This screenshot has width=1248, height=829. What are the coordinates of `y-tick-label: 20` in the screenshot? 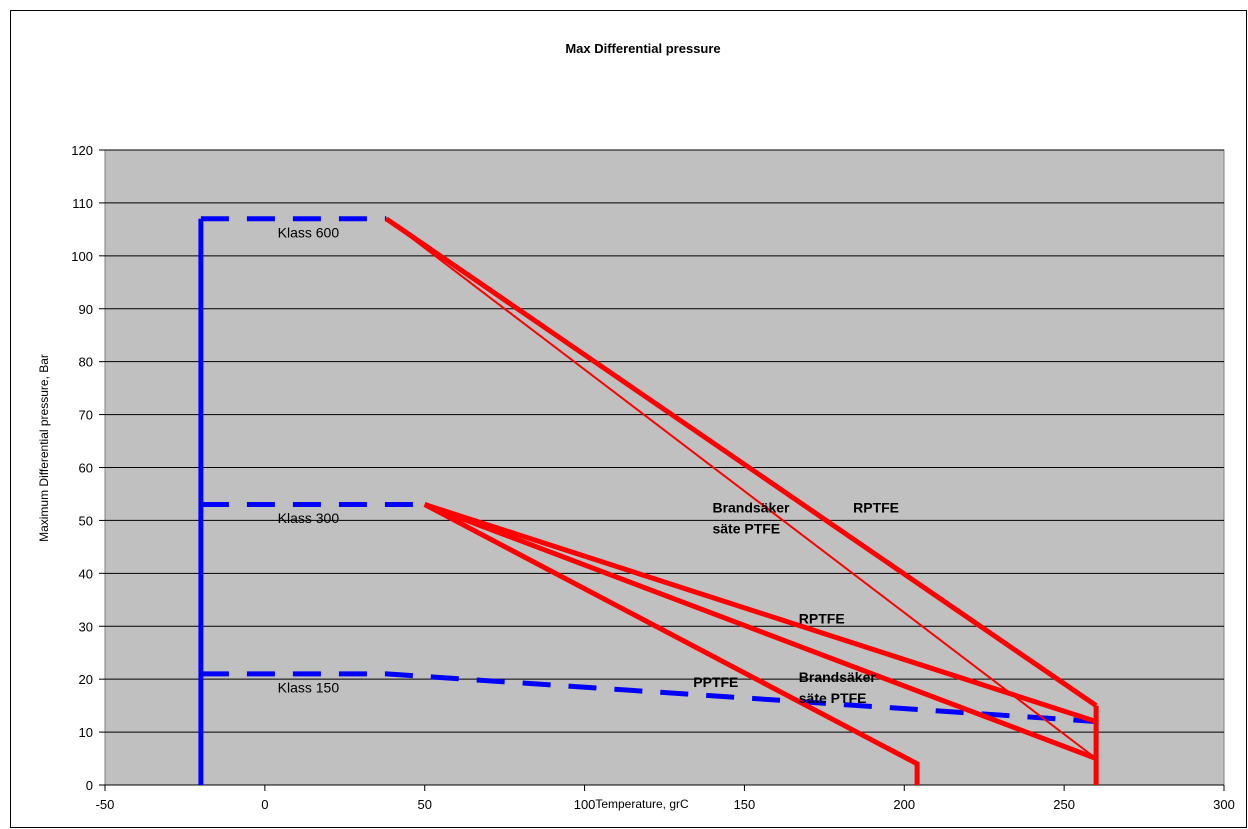 It's located at (86, 679).